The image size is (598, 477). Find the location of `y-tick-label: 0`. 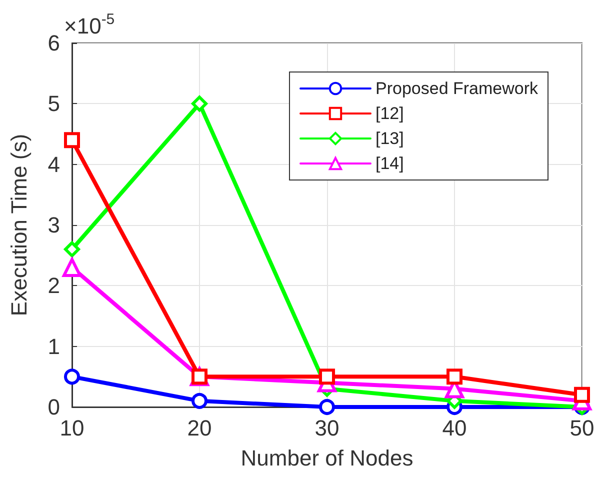

y-tick-label: 0 is located at coordinates (54, 407).